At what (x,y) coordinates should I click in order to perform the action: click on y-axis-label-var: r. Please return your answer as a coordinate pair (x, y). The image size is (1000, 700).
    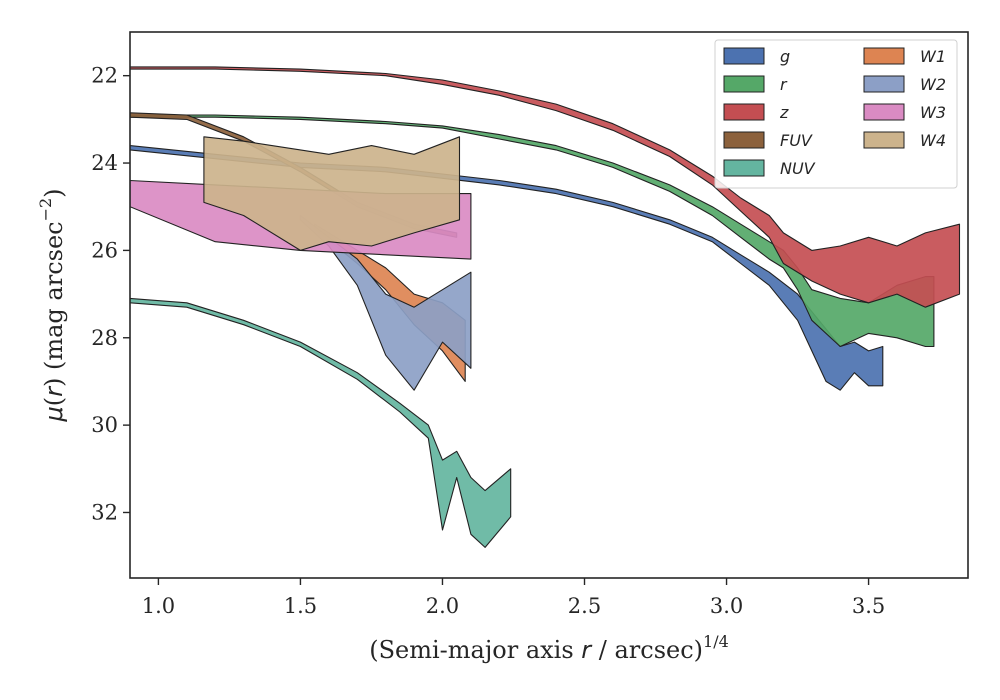
    Looking at the image, I should click on (54, 391).